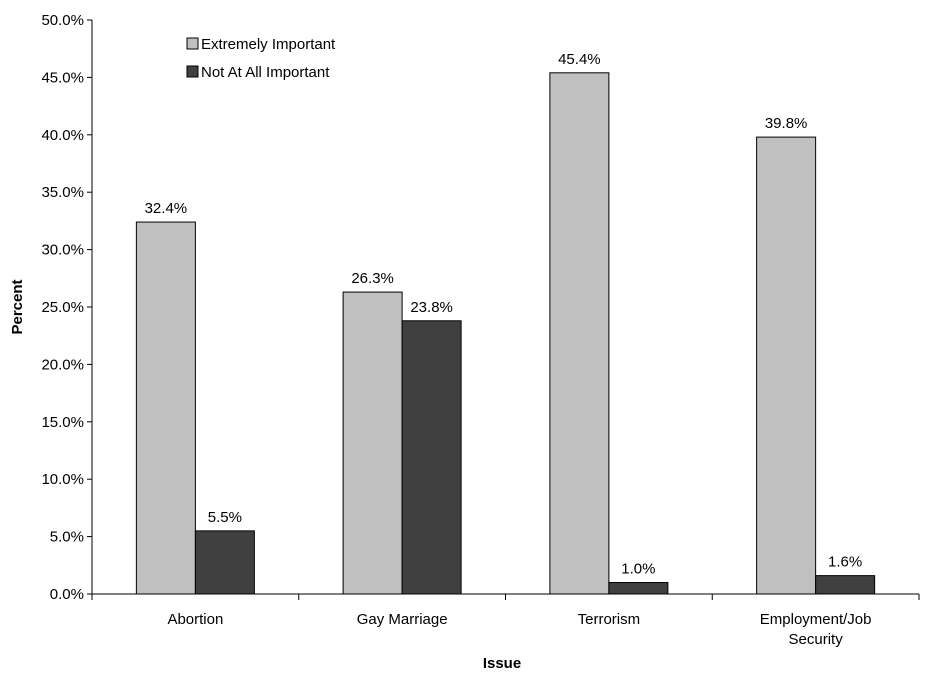 The width and height of the screenshot is (926, 673). What do you see at coordinates (786, 365) in the screenshot?
I see `bar-employment-job-security-extremely-important` at bounding box center [786, 365].